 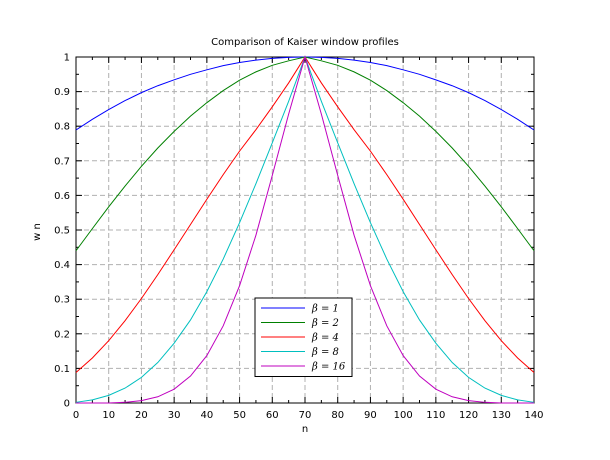 I want to click on y-tick-label: 1, so click(x=67, y=58).